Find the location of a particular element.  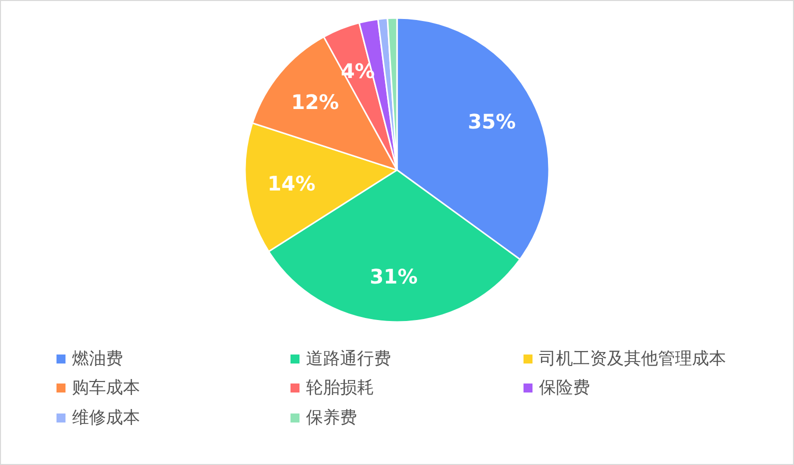

legend-label: 燃油费 is located at coordinates (97, 359).